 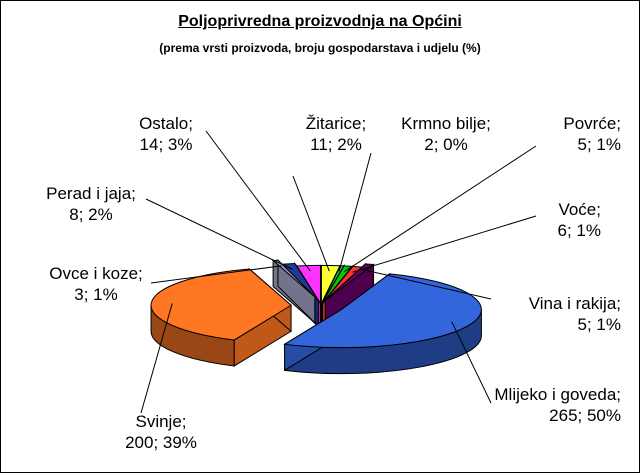 I want to click on slice-label-name: Povrće;, so click(x=592, y=123).